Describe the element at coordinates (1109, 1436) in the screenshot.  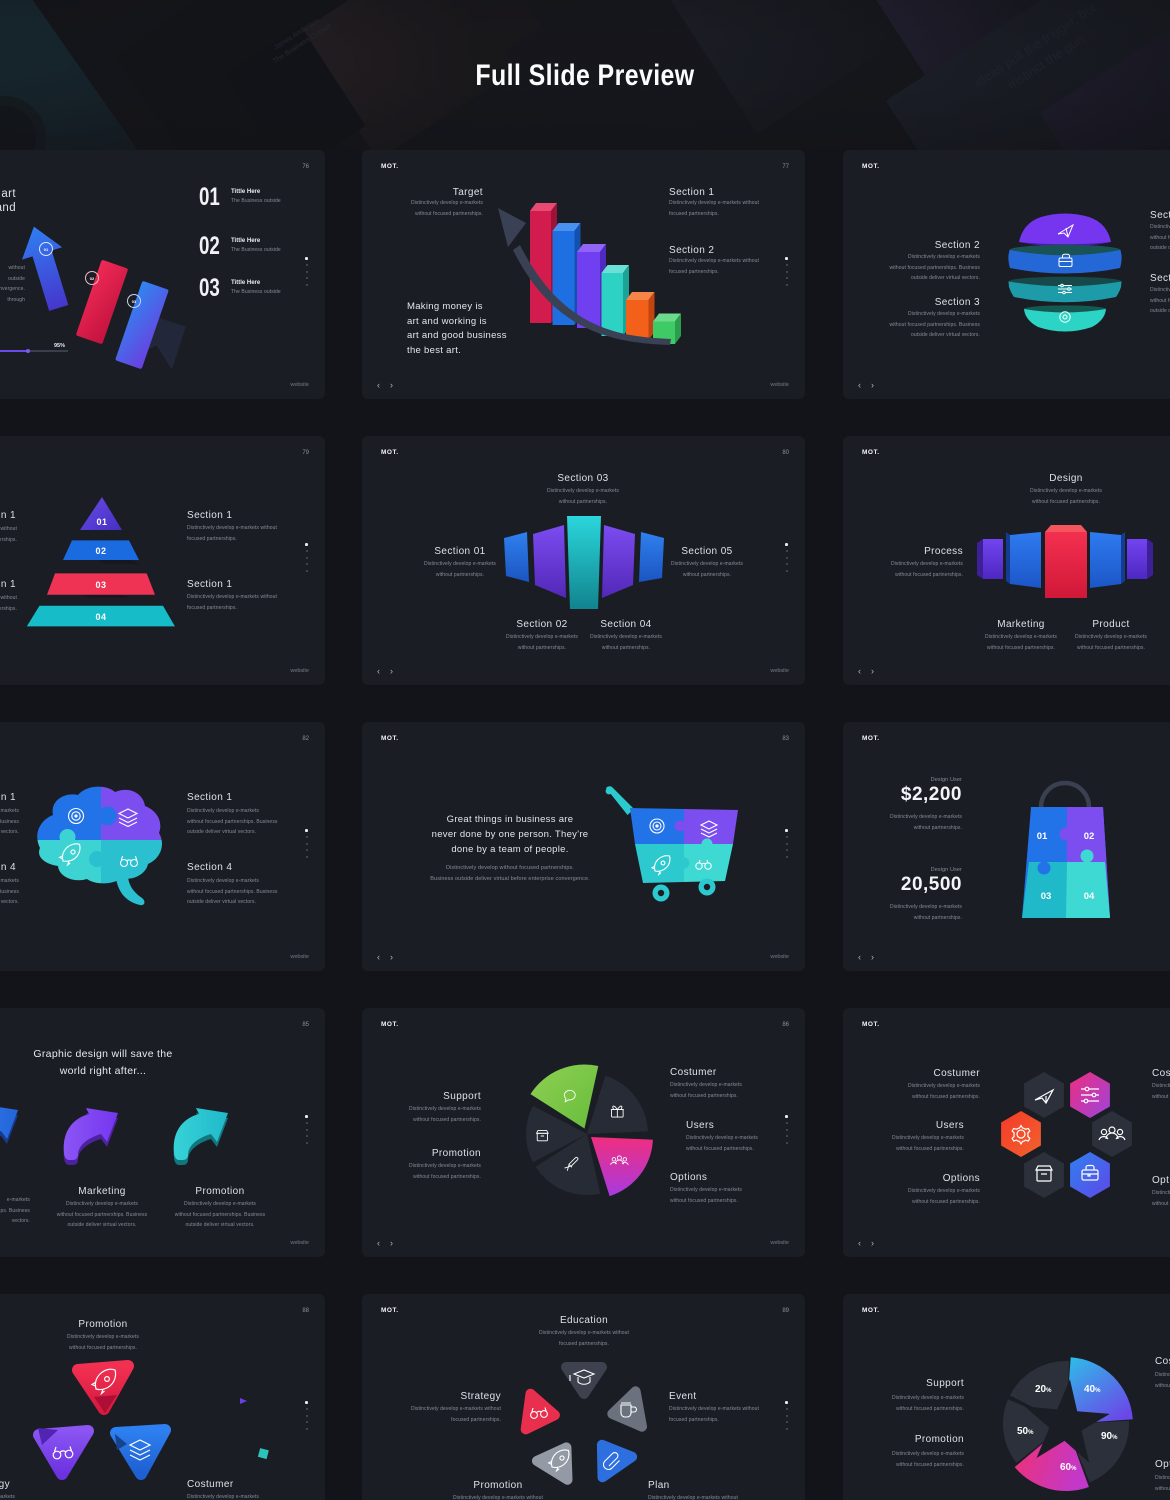
I see `svg-text: 90%` at that location.